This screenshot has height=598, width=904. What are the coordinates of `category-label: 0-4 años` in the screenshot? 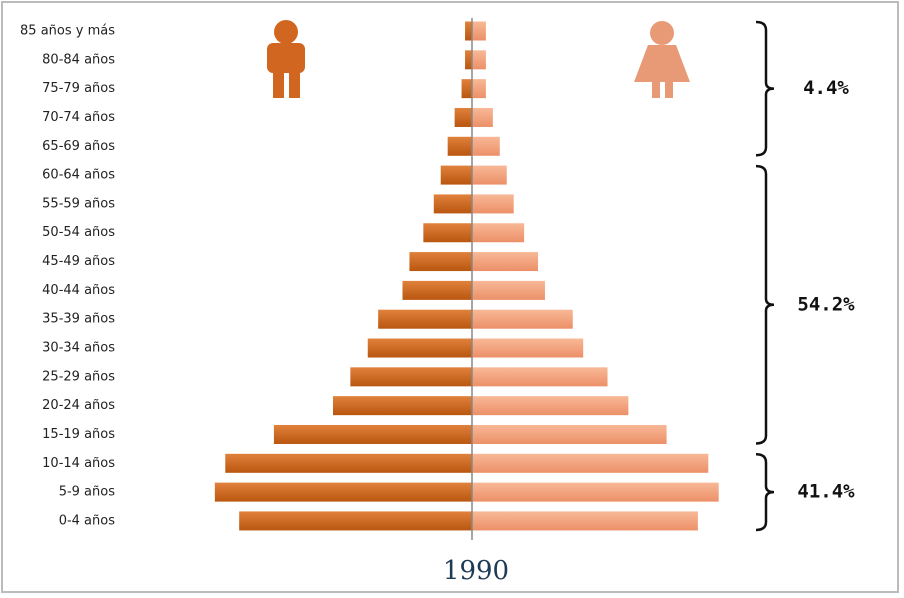 It's located at (87, 520).